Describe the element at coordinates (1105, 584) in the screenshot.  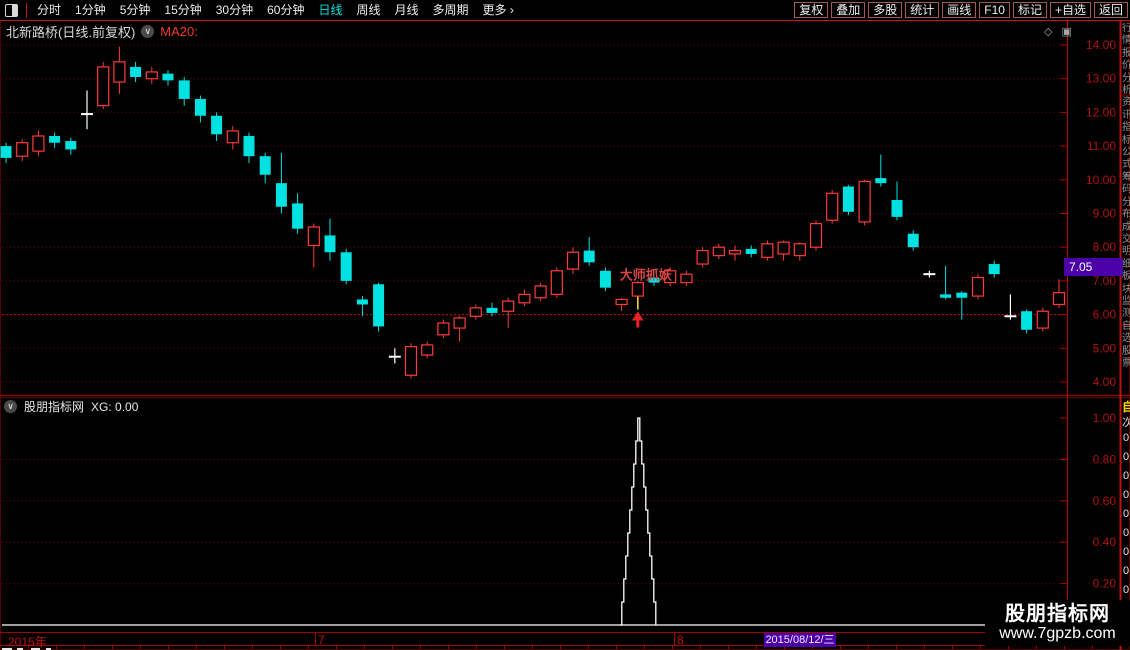
I see `xg-axis-label: 0.20` at that location.